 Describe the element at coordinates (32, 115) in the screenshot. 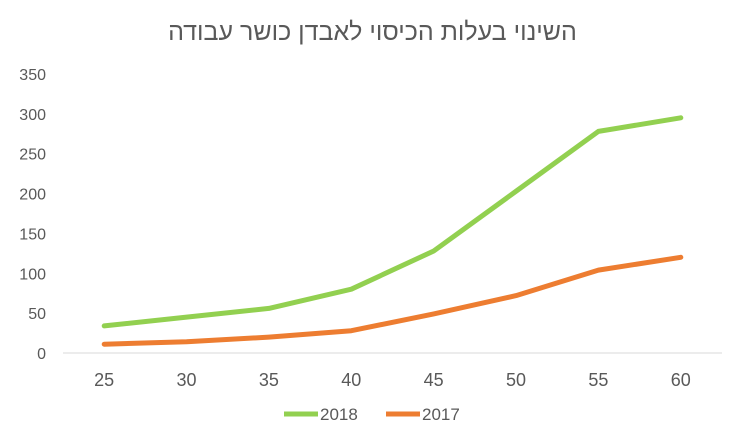

I see `y-tick-label: 300` at that location.